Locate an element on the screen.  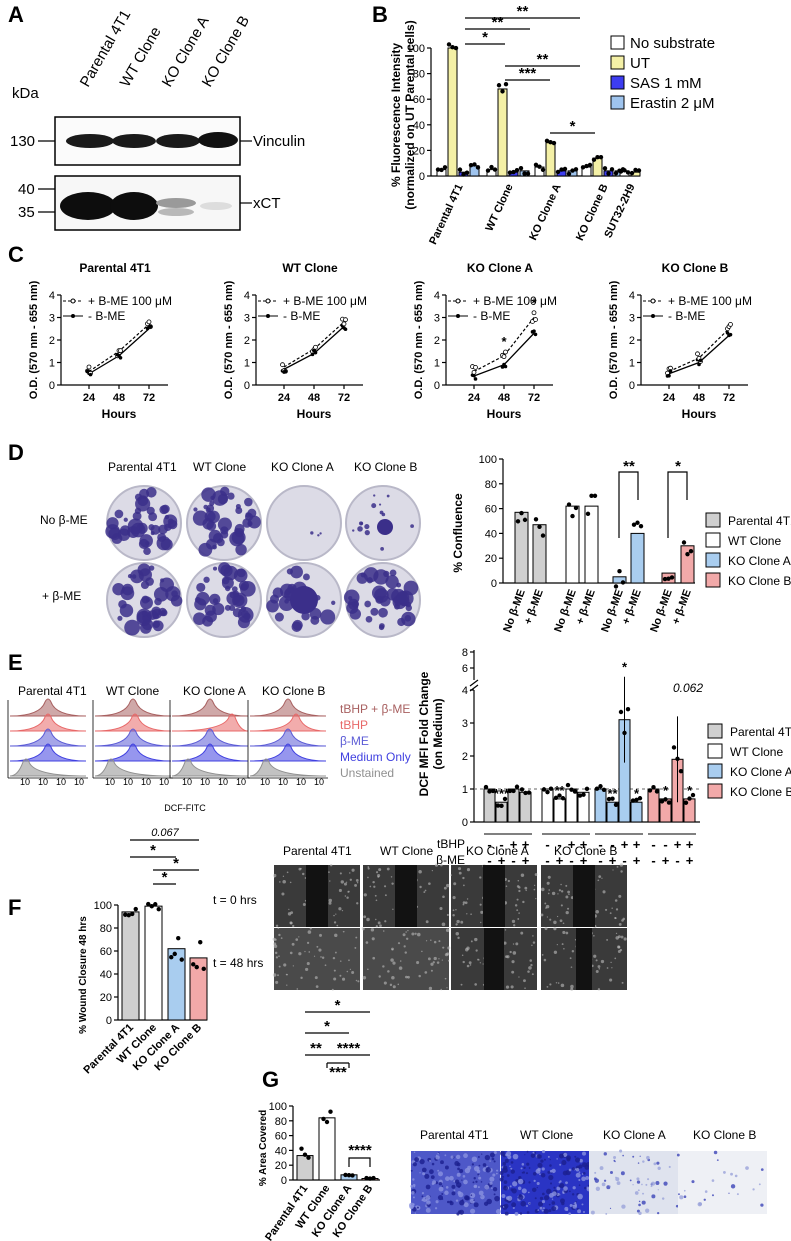
sign-tbhp: - is located at coordinates (489, 844).